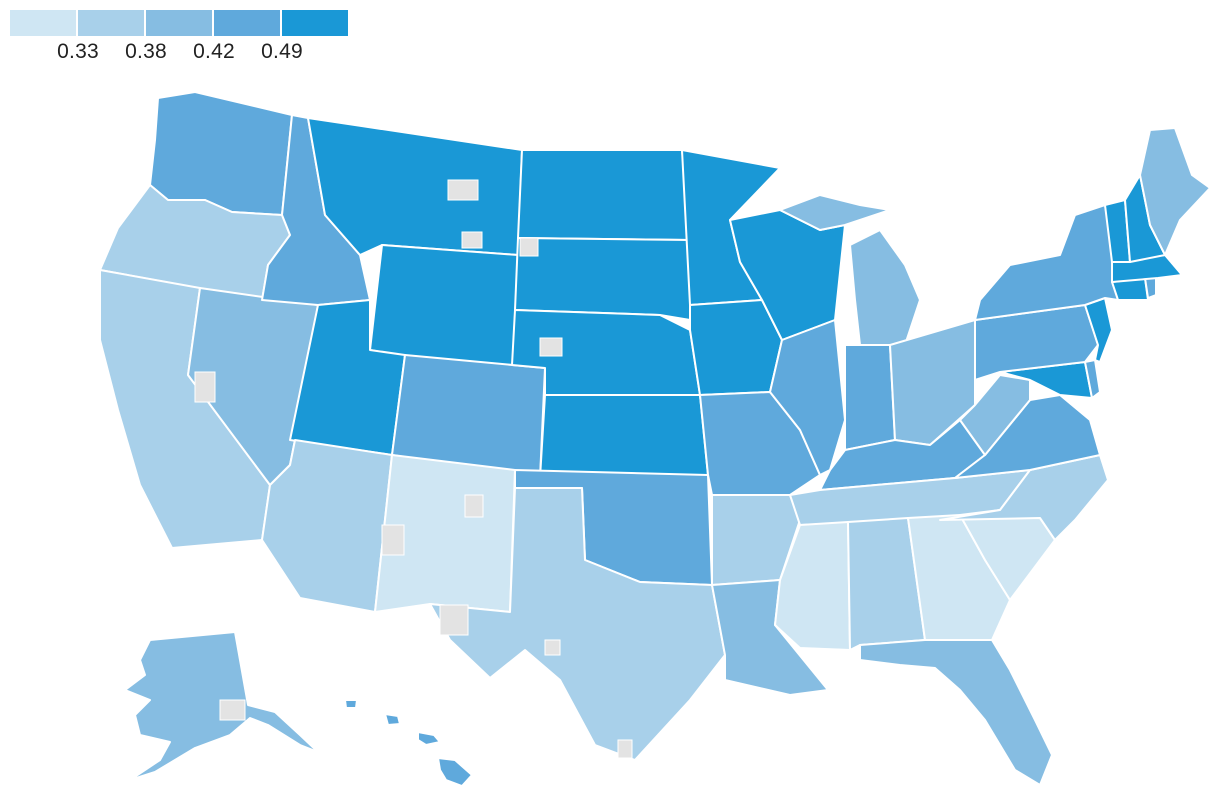 This screenshot has height=800, width=1220. What do you see at coordinates (1150, 288) in the screenshot?
I see `region-rhode-island` at bounding box center [1150, 288].